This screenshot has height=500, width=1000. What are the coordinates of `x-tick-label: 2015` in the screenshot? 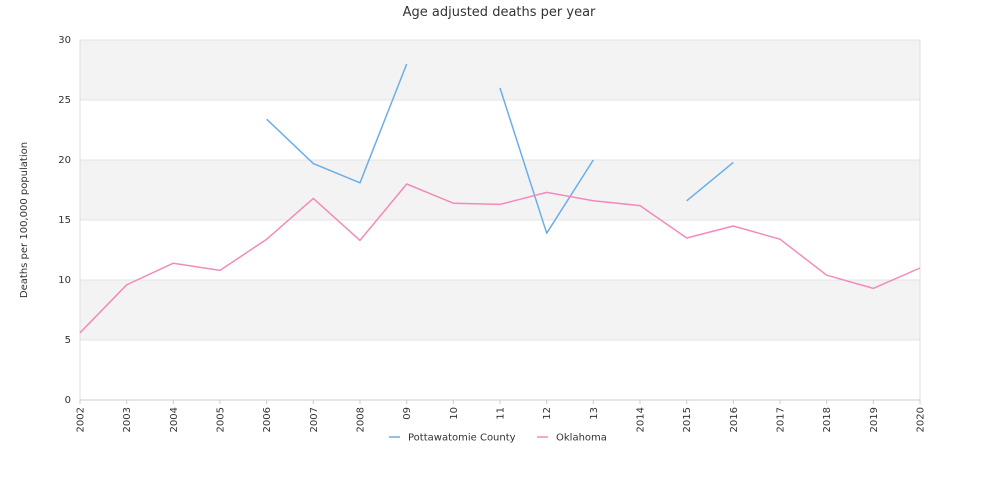 It's located at (687, 419).